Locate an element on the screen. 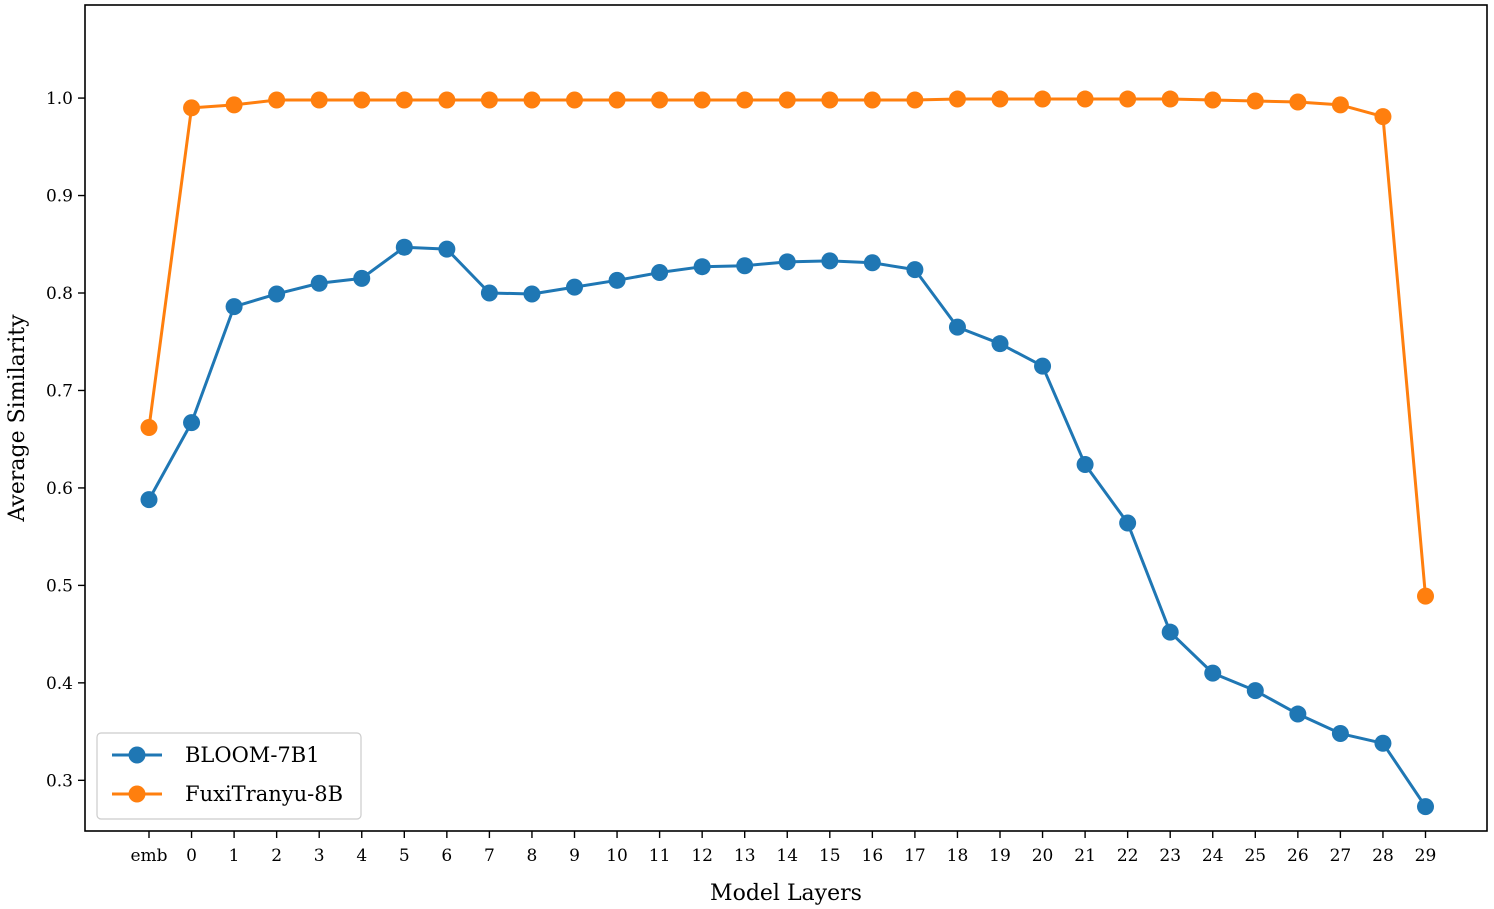 This screenshot has width=1494, height=909. x-tick-label: 17 is located at coordinates (915, 856).